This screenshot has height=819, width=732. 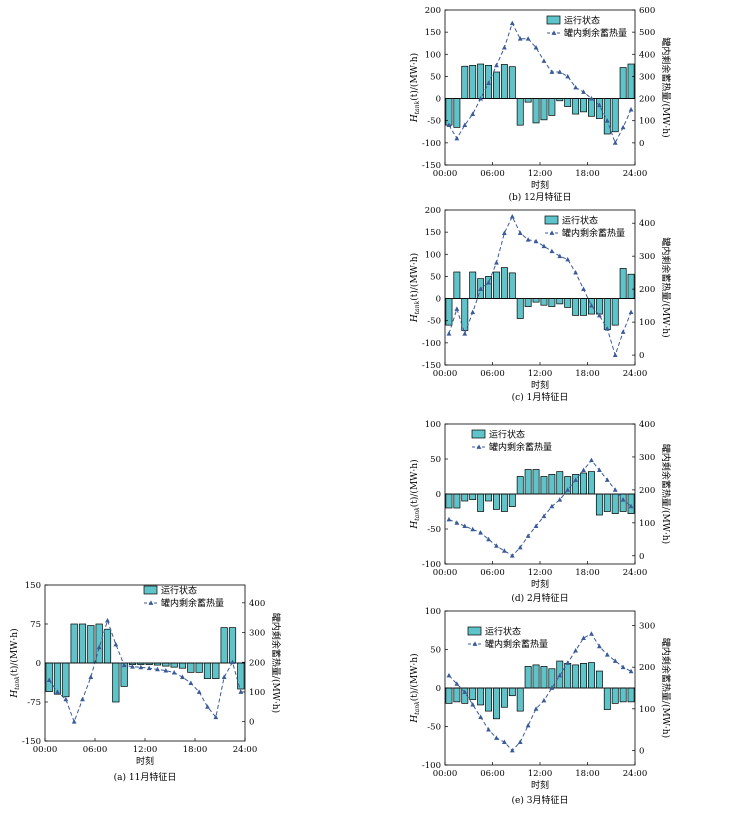 I want to click on legend-bar-label: 运行状态, so click(x=179, y=591).